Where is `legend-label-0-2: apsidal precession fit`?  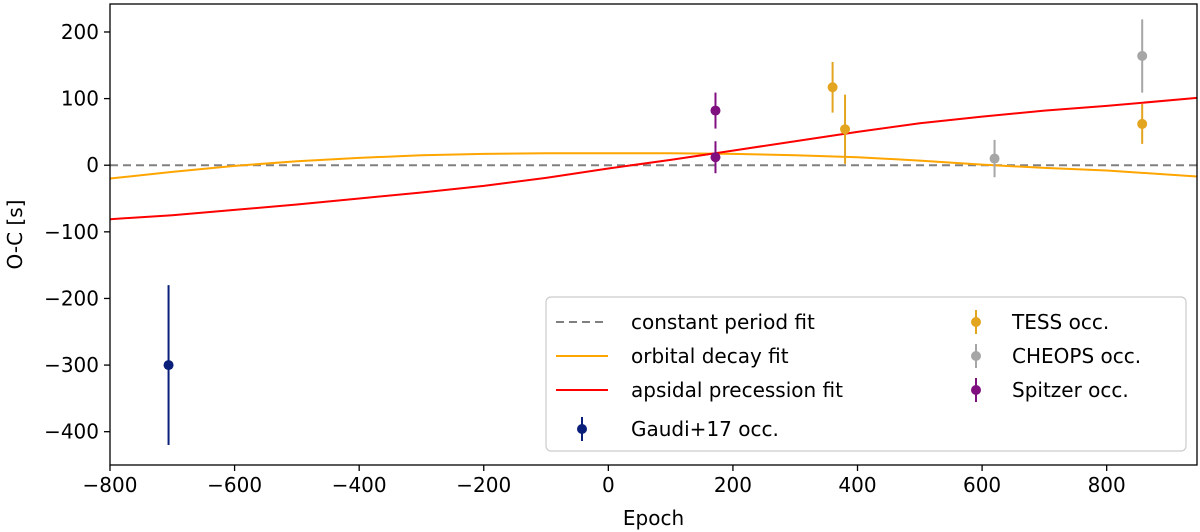 legend-label-0-2: apsidal precession fit is located at coordinates (737, 390).